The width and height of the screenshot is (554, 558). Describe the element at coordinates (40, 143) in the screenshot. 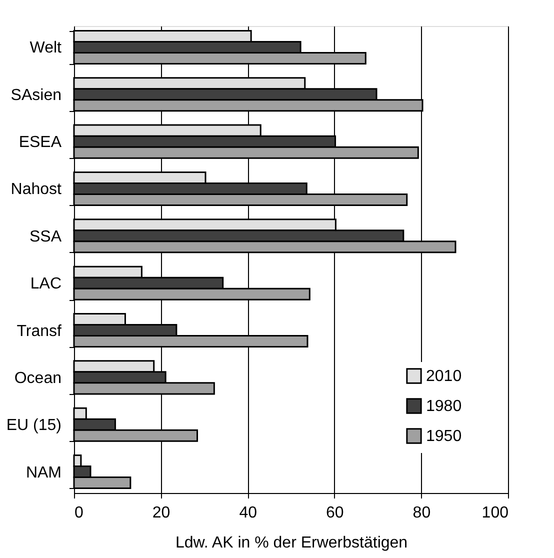

I see `y-tick-label: ESEA` at that location.